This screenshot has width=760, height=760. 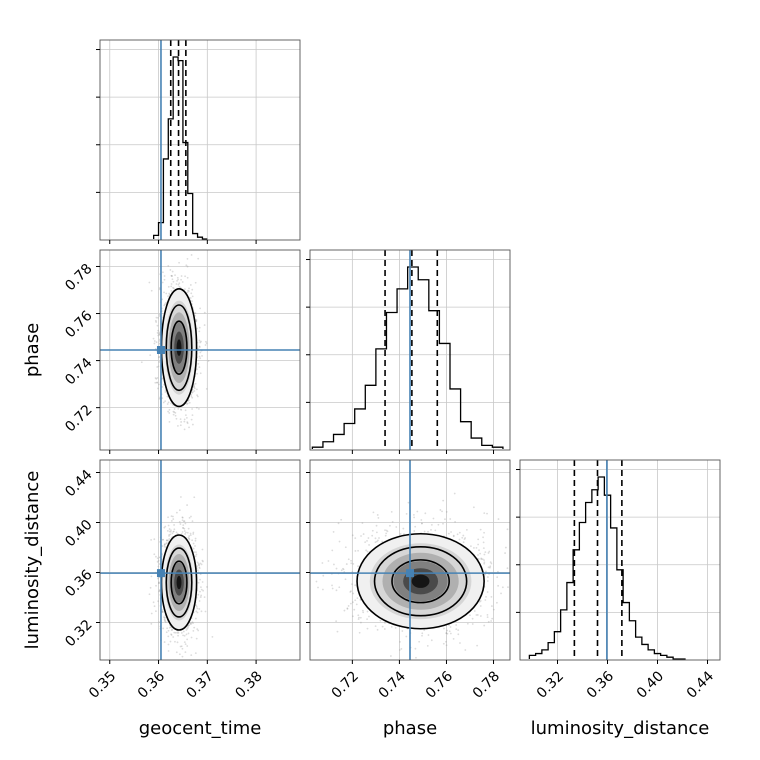 What do you see at coordinates (620, 728) in the screenshot?
I see `x-axis-label-luminosity_distance: luminosity_distance` at bounding box center [620, 728].